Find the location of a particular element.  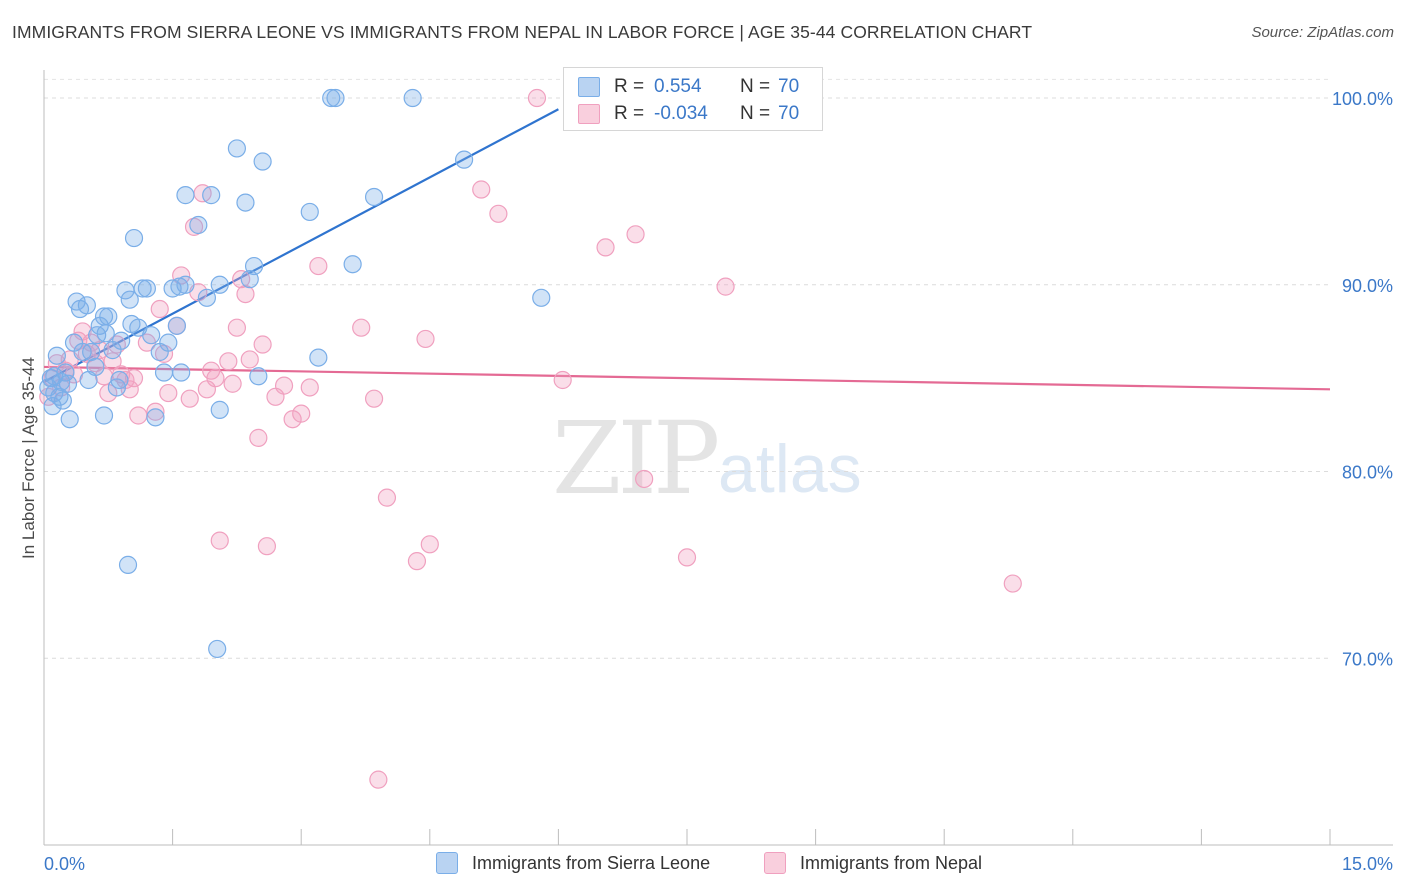

watermark-atlas: atlas is located at coordinates (790, 469).